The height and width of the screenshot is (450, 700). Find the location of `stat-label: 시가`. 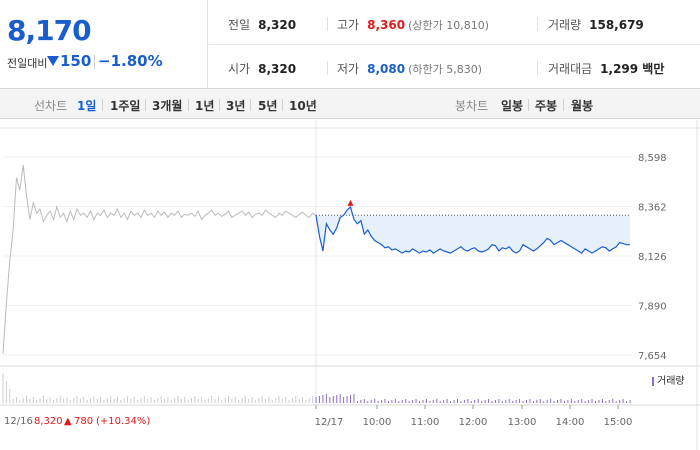

stat-label: 시가 is located at coordinates (239, 69).